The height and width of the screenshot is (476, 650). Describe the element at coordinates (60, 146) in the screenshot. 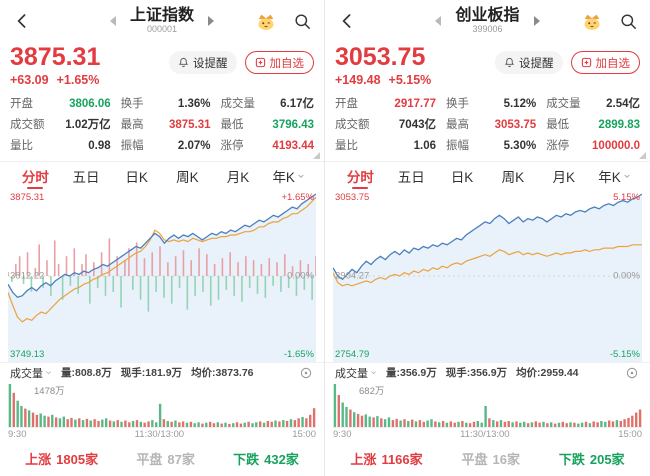

I see `stat-volume-ratio: 量比 0.98` at that location.